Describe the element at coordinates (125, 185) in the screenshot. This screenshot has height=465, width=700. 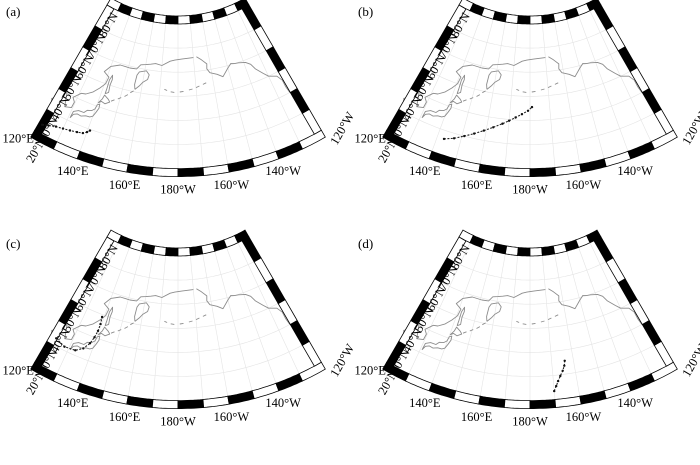
I see `longitude-tick-label: 160°E` at that location.